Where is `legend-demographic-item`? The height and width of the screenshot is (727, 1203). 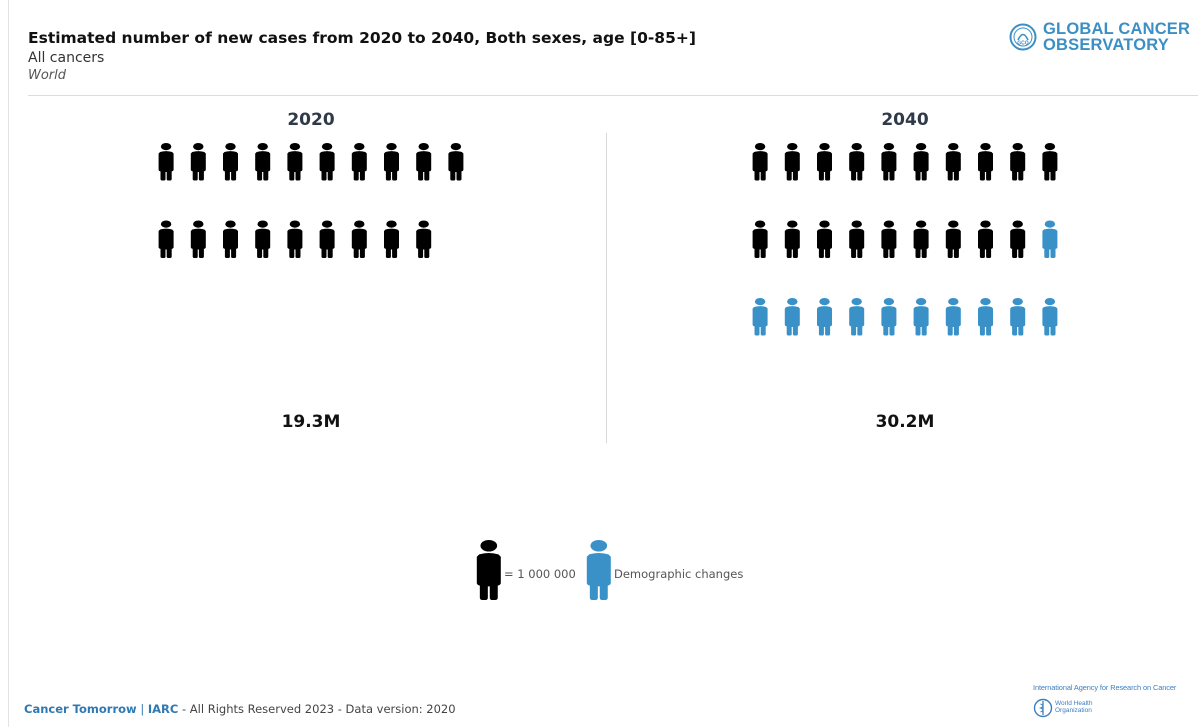
legend-demographic-item is located at coordinates (599, 576).